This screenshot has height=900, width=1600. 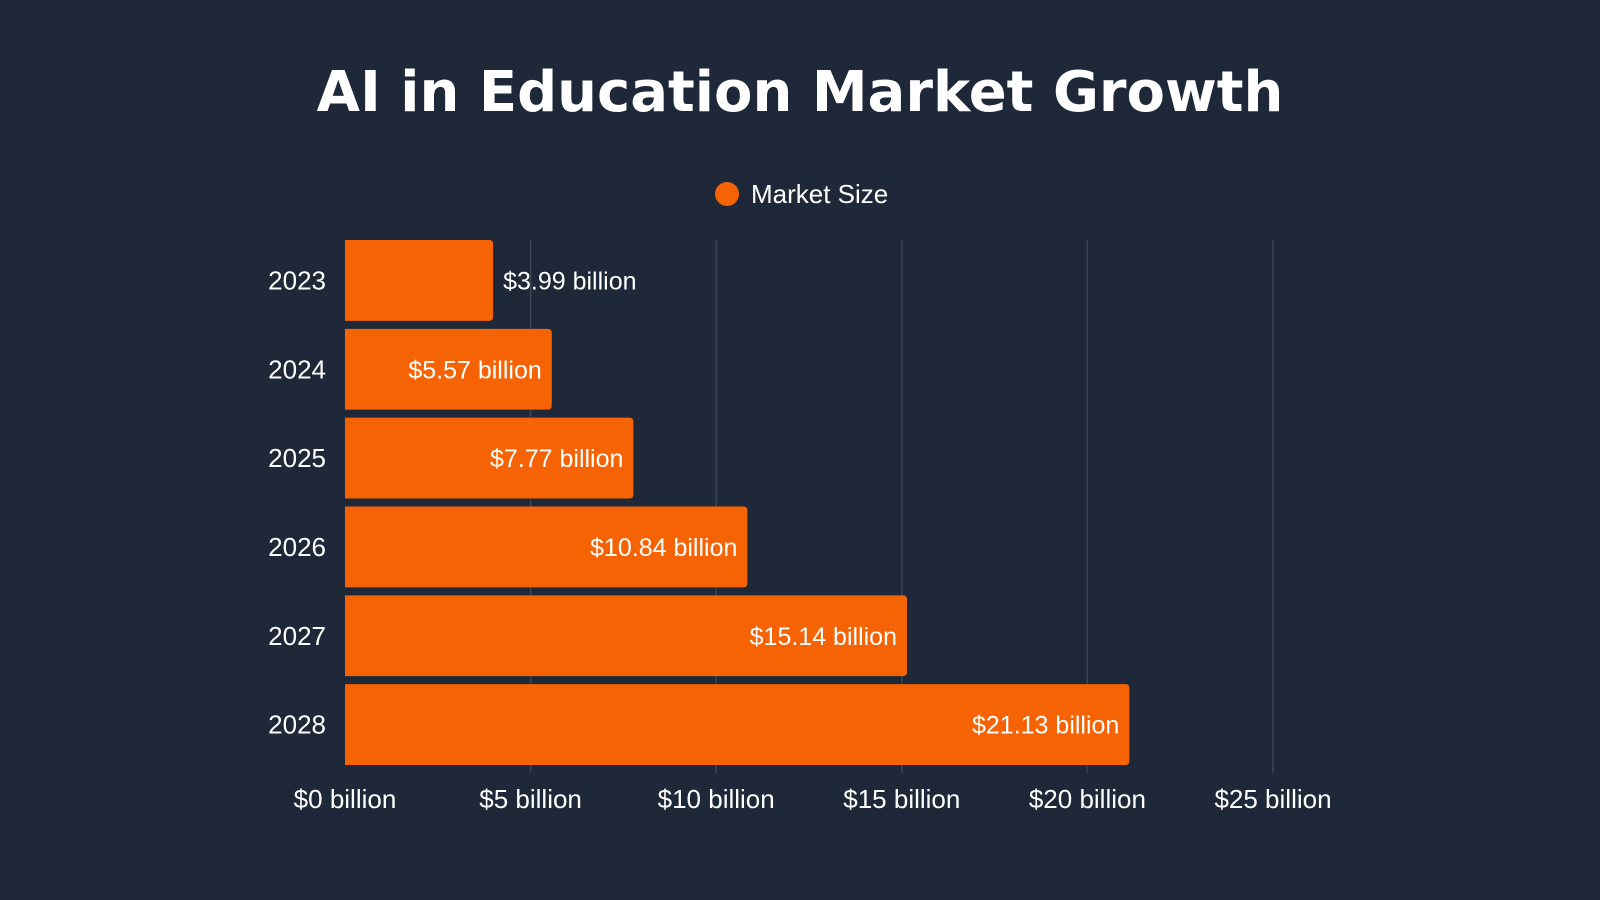 I want to click on bar-2027, so click(x=626, y=636).